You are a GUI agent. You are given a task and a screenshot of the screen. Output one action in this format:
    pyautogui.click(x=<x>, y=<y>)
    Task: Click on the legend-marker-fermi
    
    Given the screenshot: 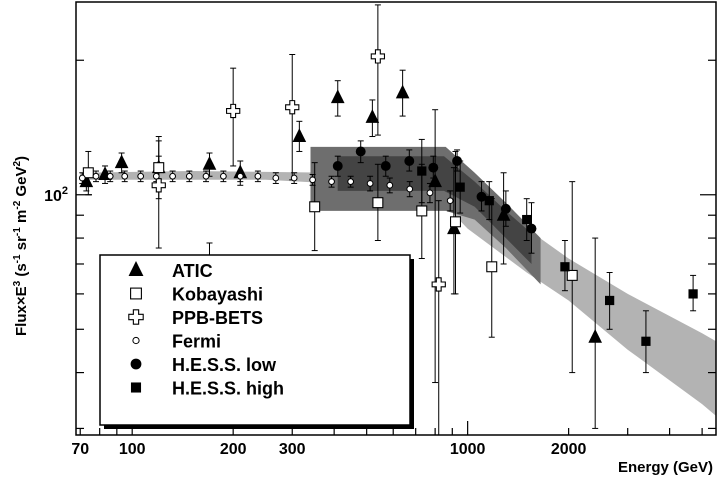 What is the action you would take?
    pyautogui.click(x=136, y=340)
    